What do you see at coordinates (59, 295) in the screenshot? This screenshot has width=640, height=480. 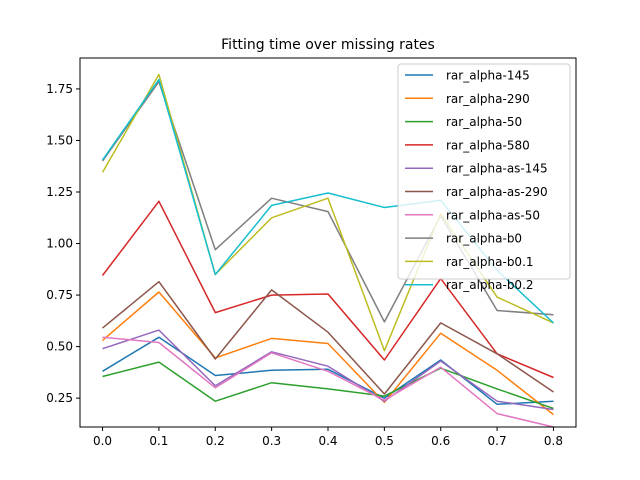 I see `y-tick-label: 0.75` at bounding box center [59, 295].